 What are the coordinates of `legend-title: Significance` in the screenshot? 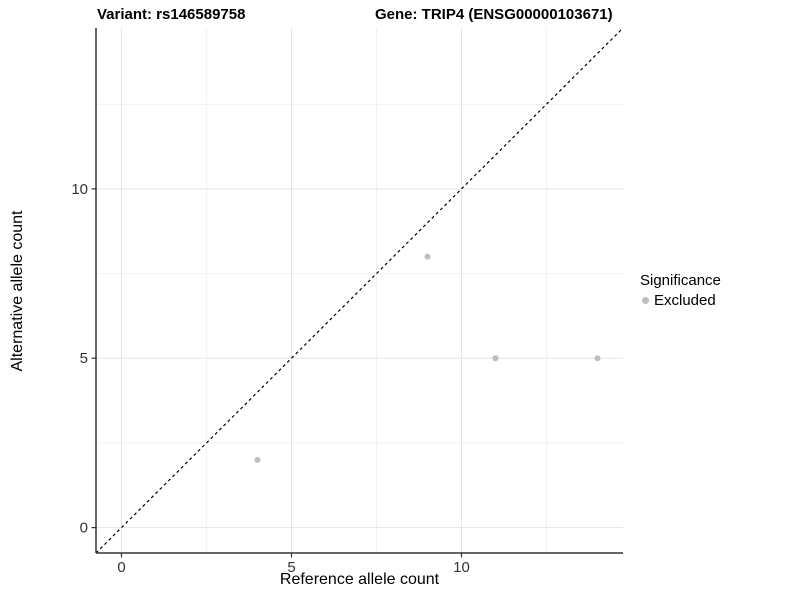 It's located at (680, 280).